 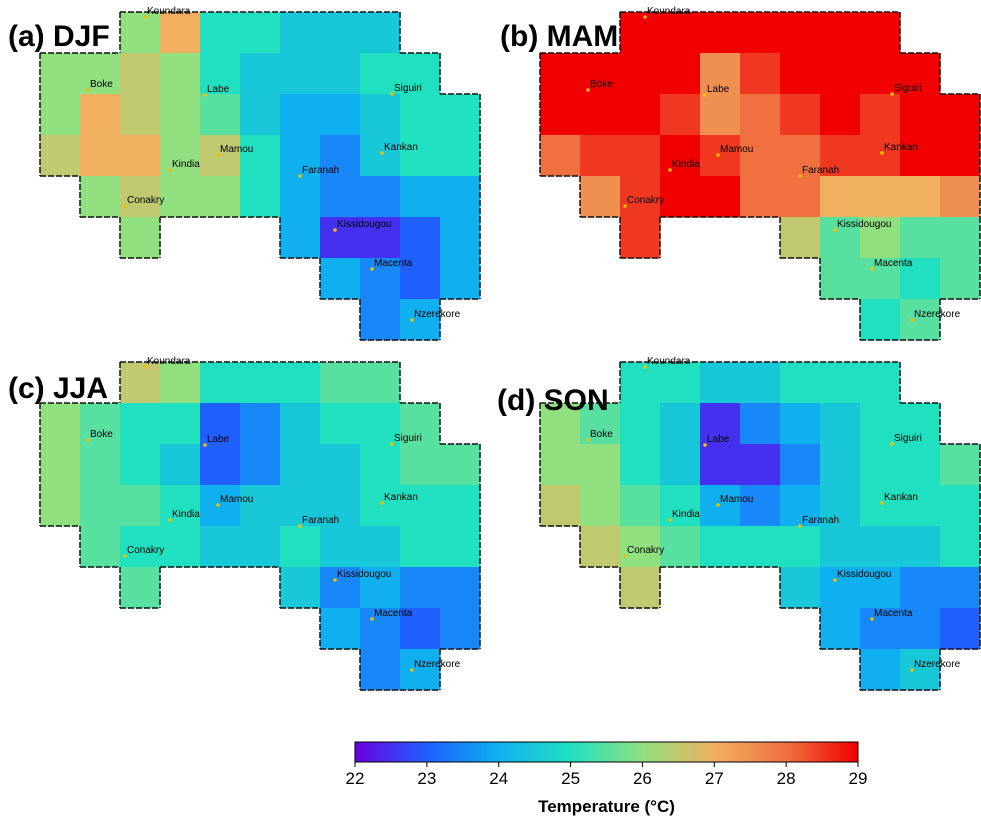 What do you see at coordinates (169, 361) in the screenshot?
I see `city-label: Koundara` at bounding box center [169, 361].